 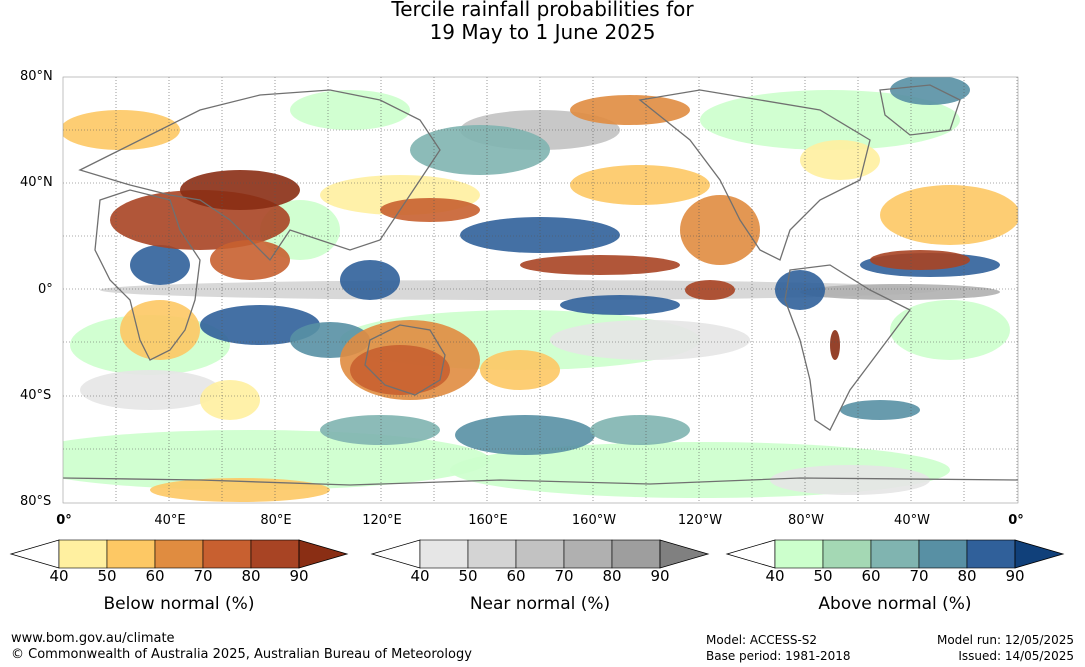 I want to click on below-tick-70: 70, so click(x=203, y=576).